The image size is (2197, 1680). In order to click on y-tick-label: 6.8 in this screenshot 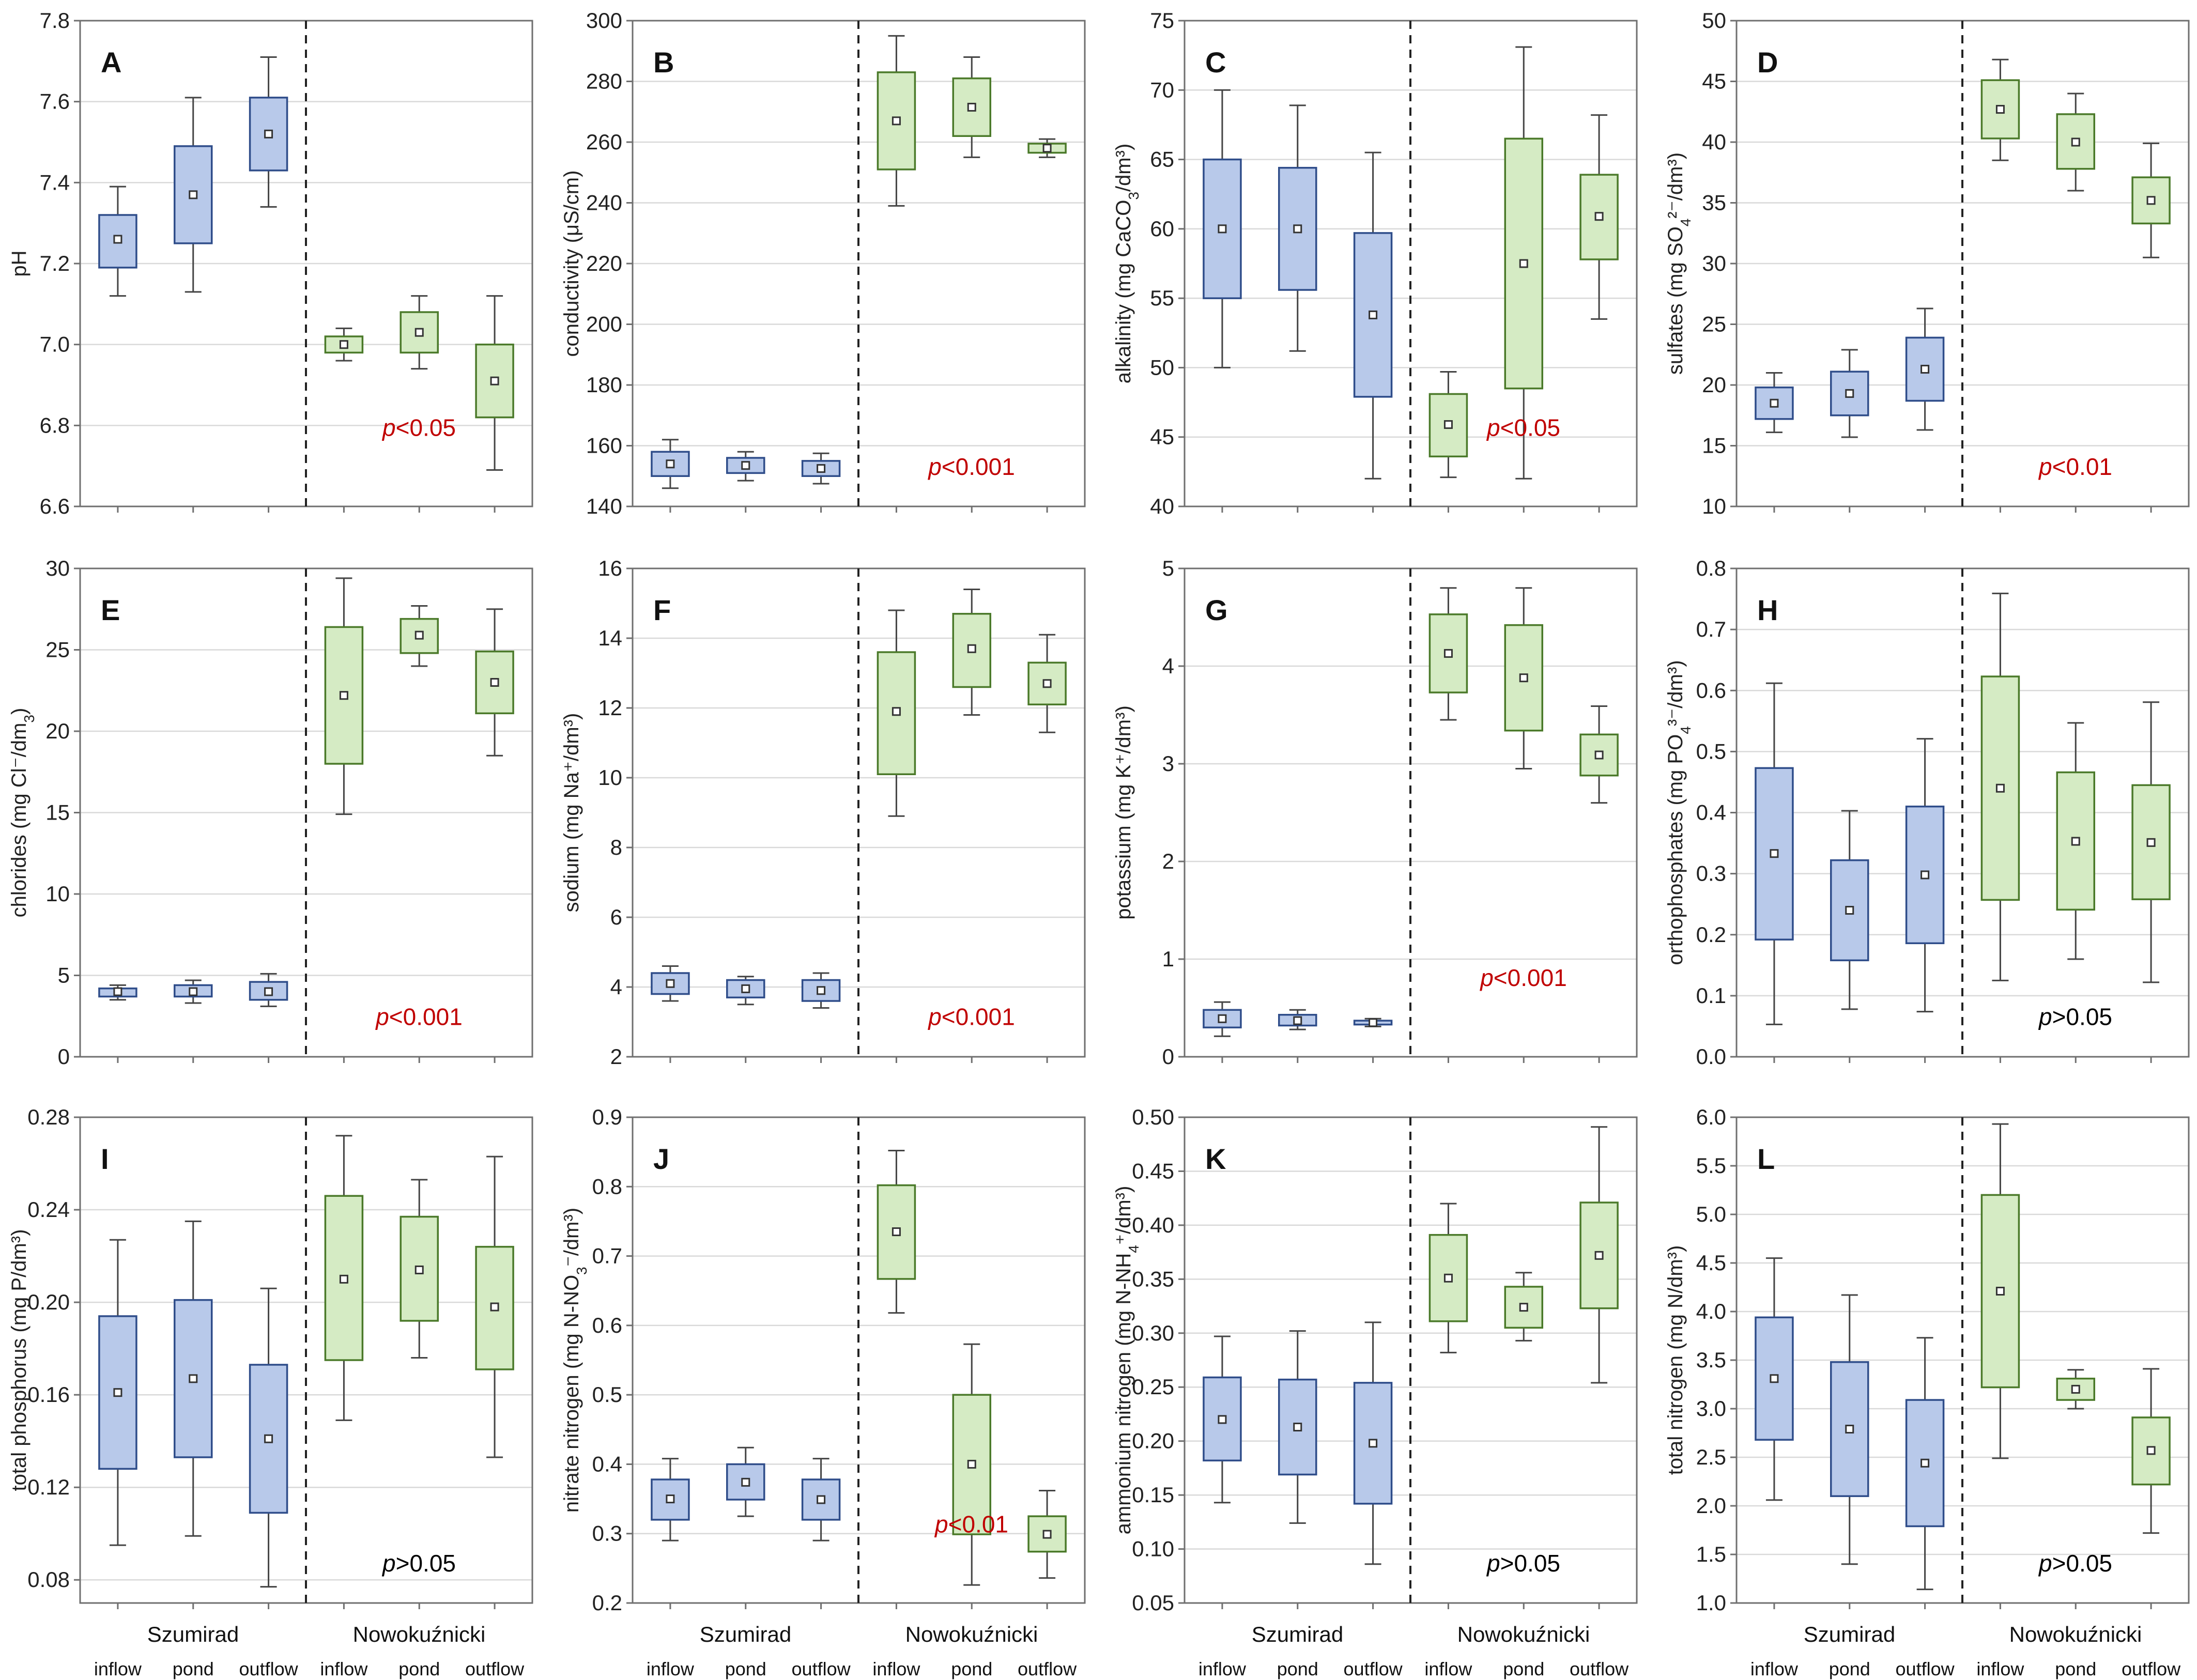, I will do `click(55, 425)`.